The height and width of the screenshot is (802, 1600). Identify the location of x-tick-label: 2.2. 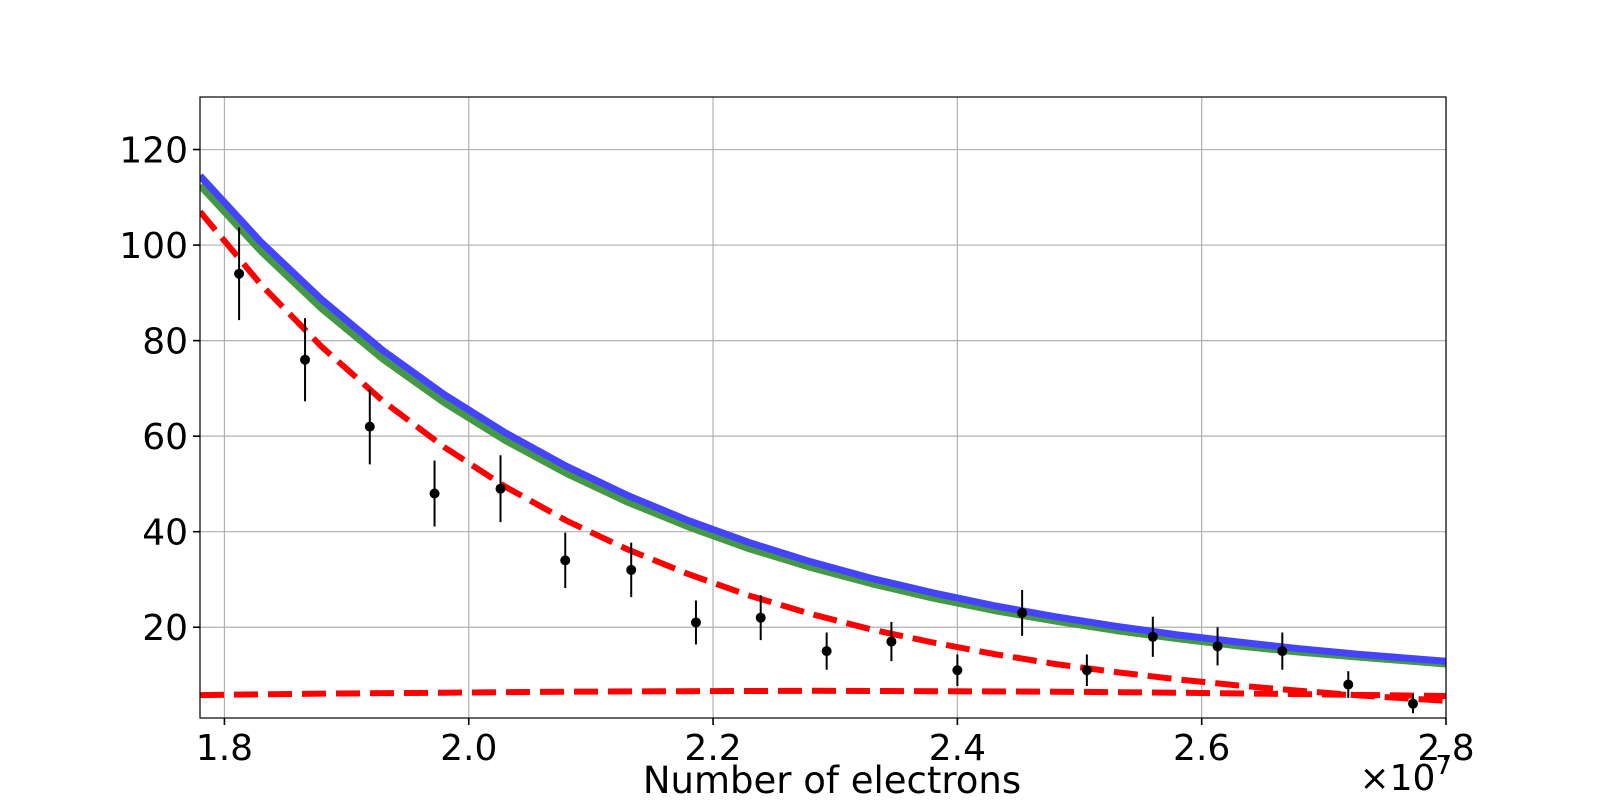
(712, 748).